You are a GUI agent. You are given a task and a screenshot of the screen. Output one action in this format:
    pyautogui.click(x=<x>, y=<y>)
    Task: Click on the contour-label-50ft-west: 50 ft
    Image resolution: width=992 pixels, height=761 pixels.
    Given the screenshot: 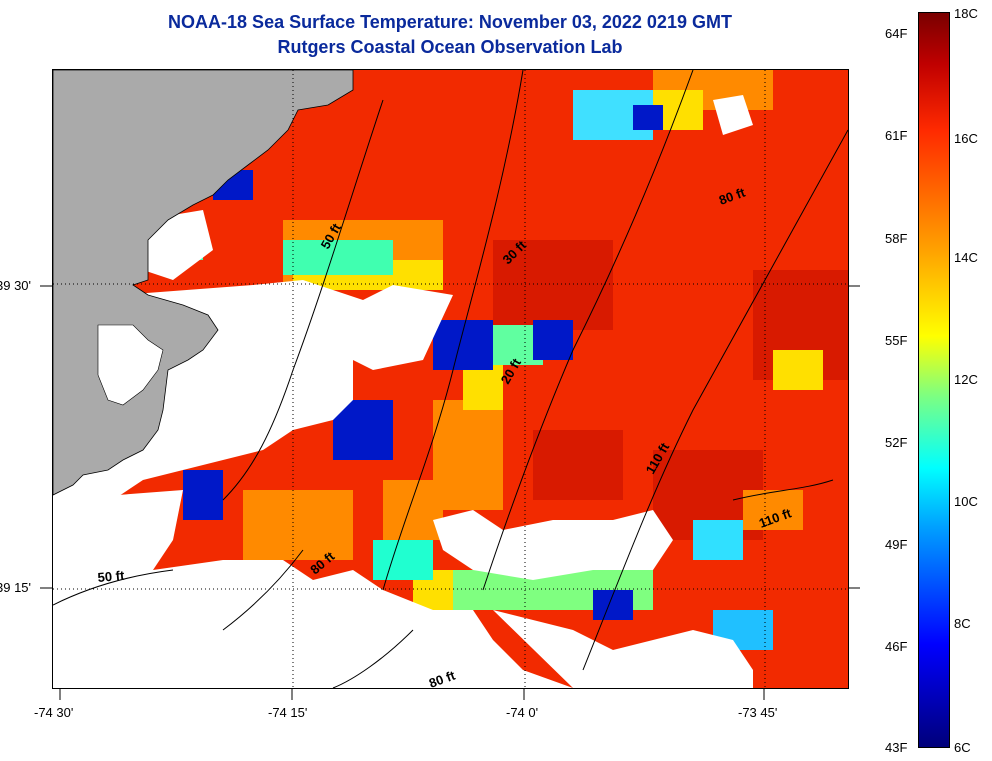 What is the action you would take?
    pyautogui.click(x=111, y=576)
    